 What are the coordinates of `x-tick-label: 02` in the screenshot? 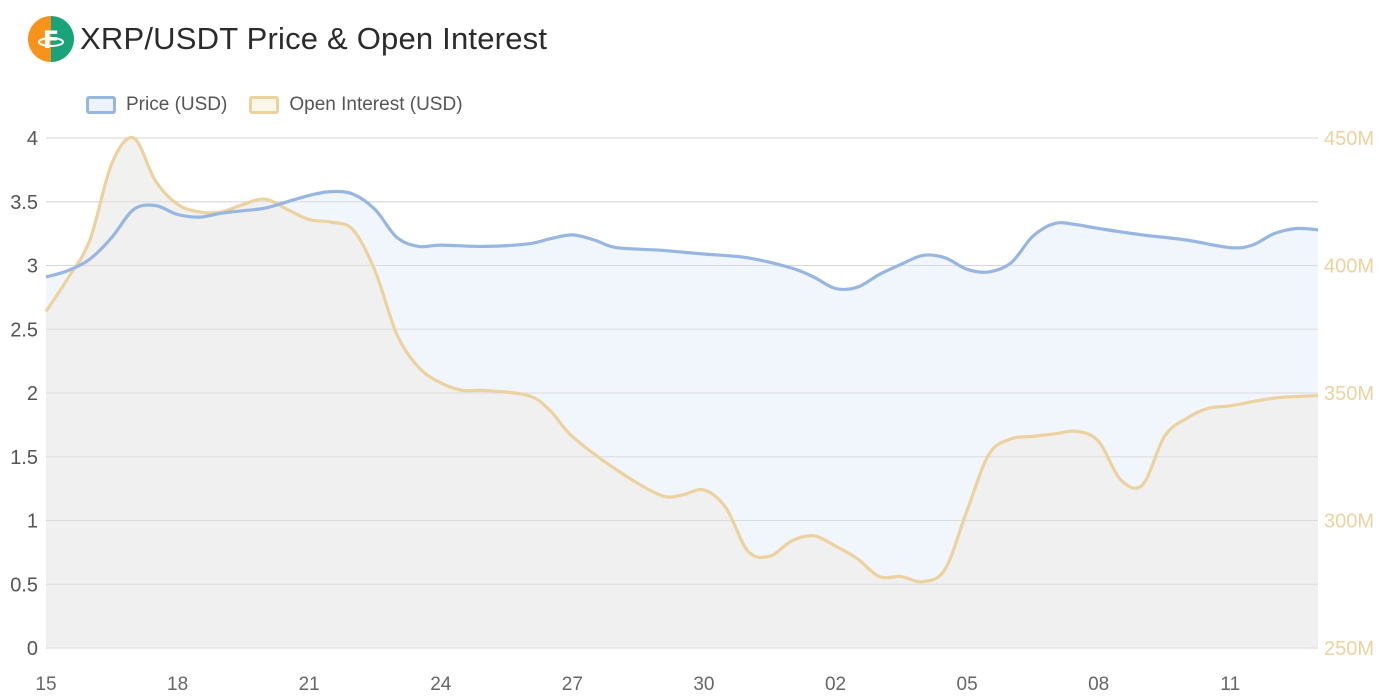 It's located at (835, 684).